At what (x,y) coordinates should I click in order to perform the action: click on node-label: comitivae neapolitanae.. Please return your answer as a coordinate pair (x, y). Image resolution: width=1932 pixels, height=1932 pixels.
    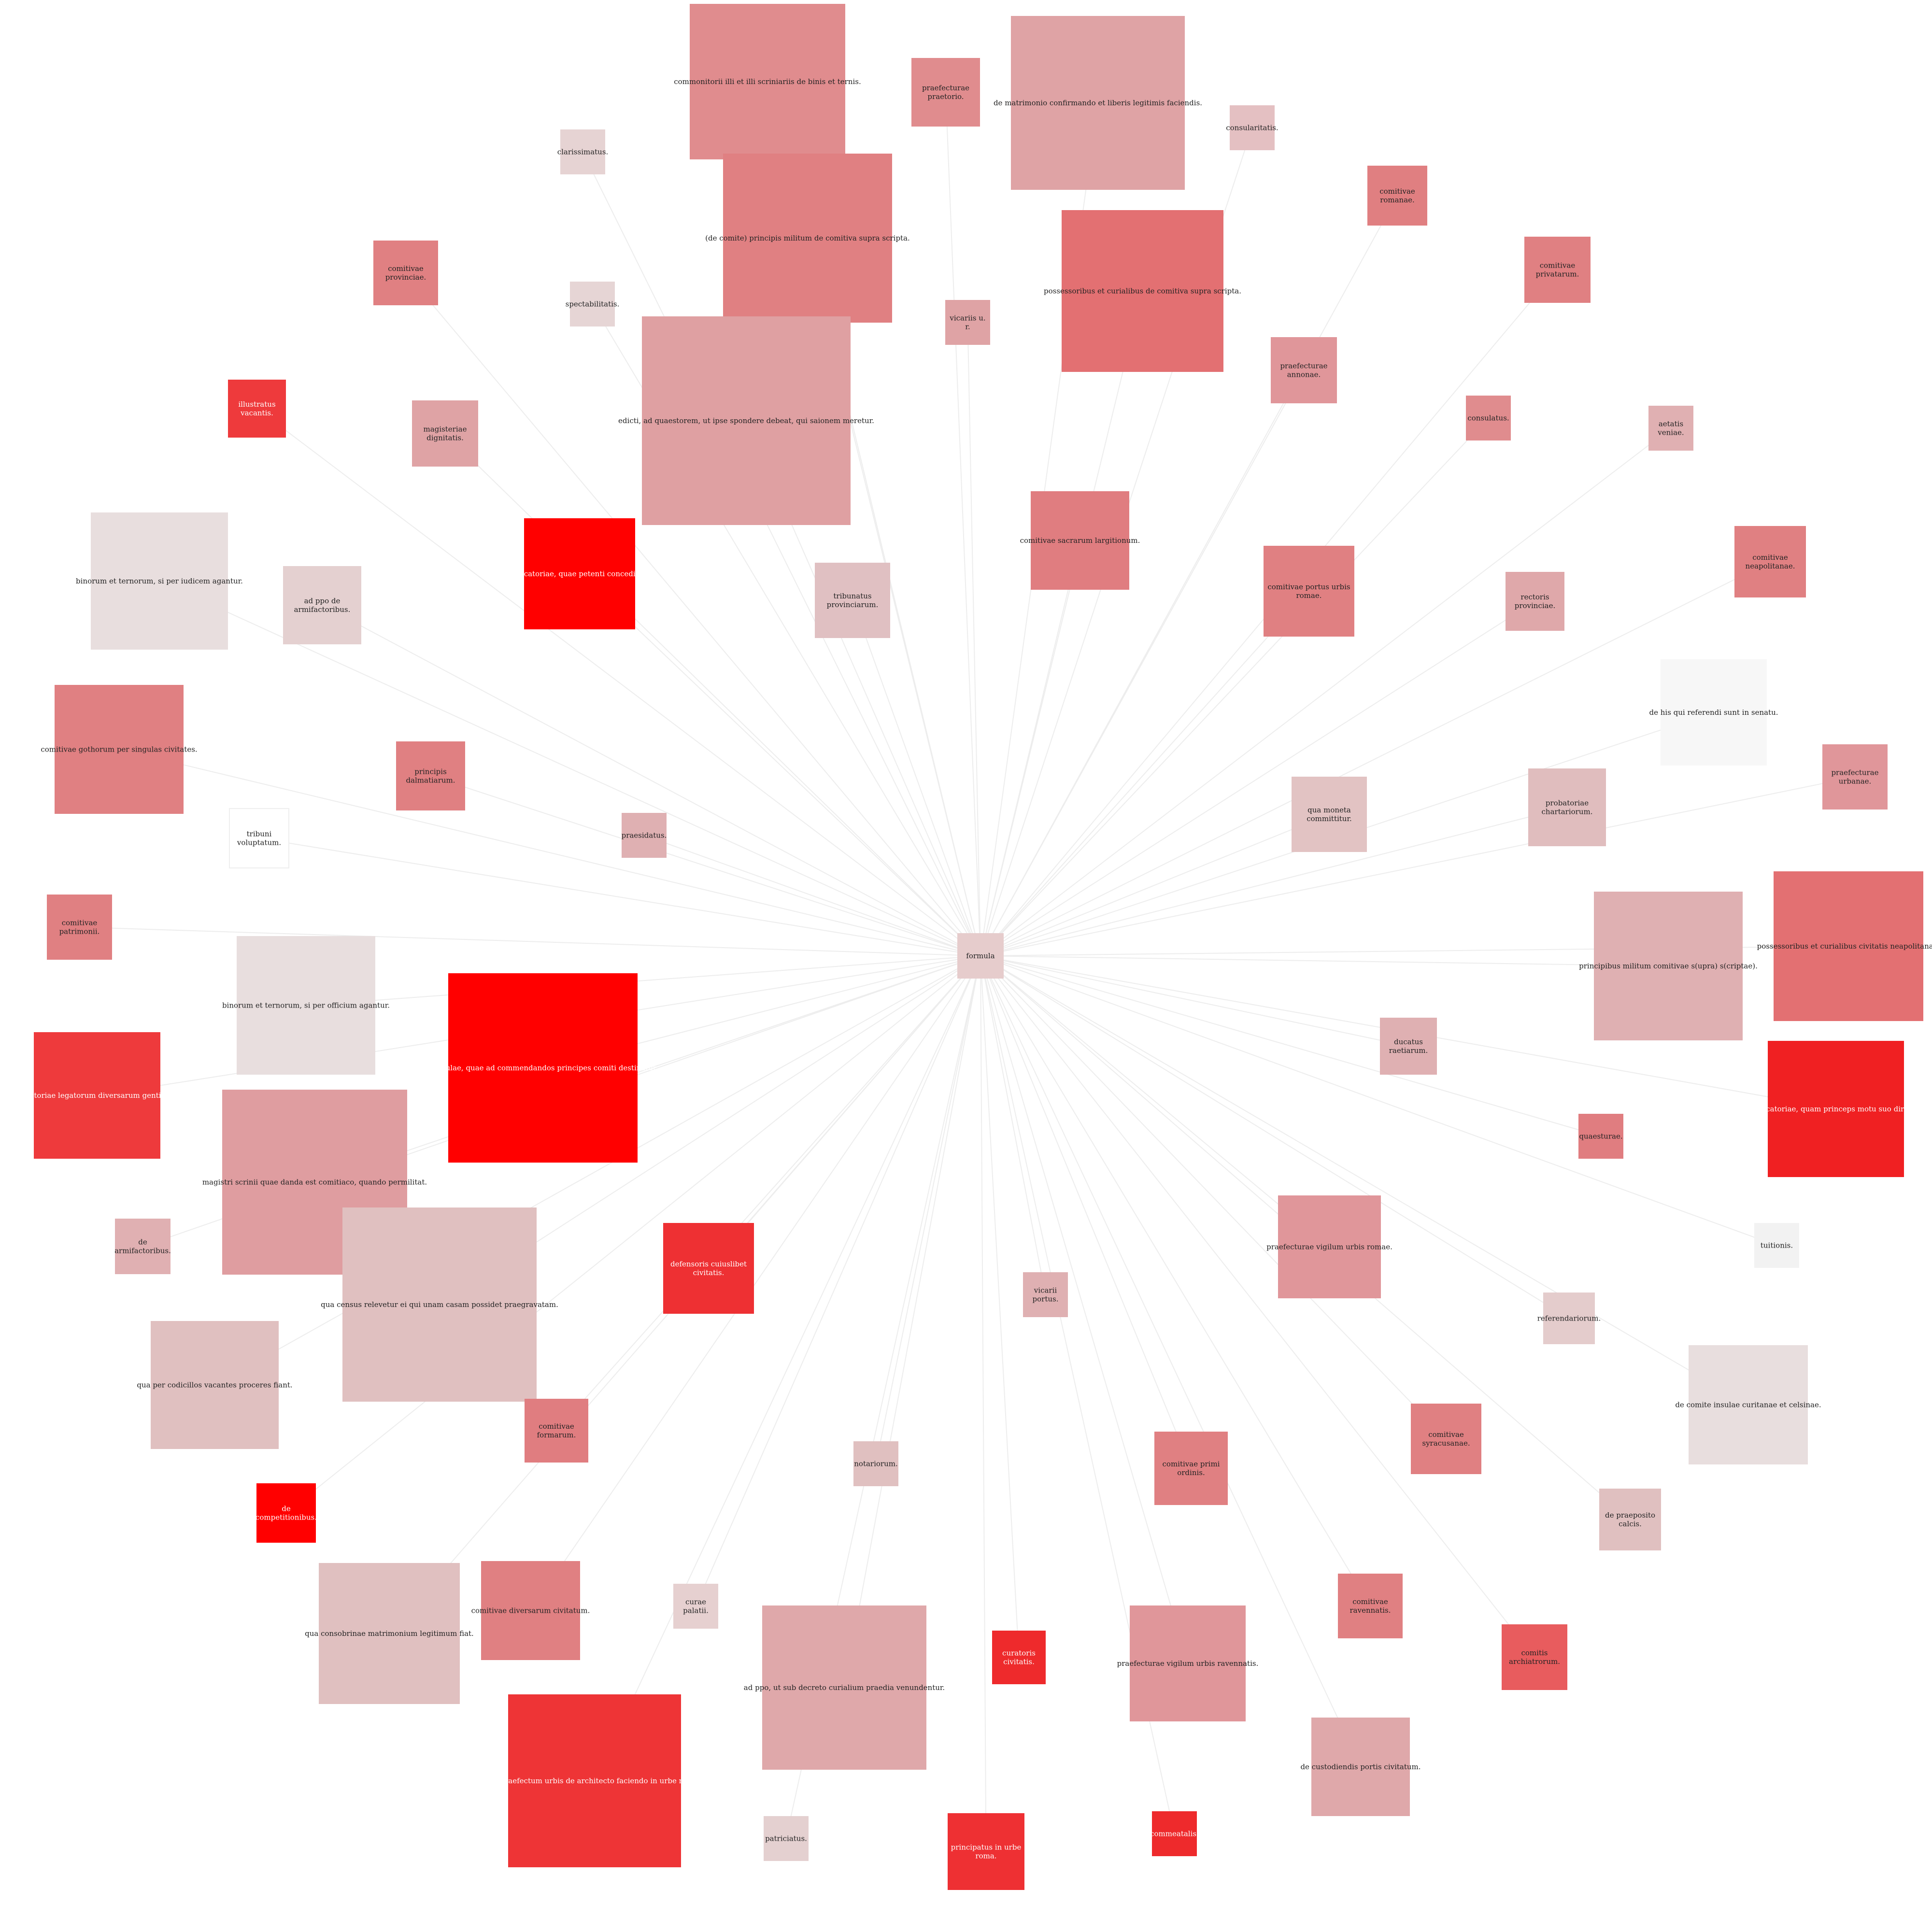
    Looking at the image, I should click on (1770, 561).